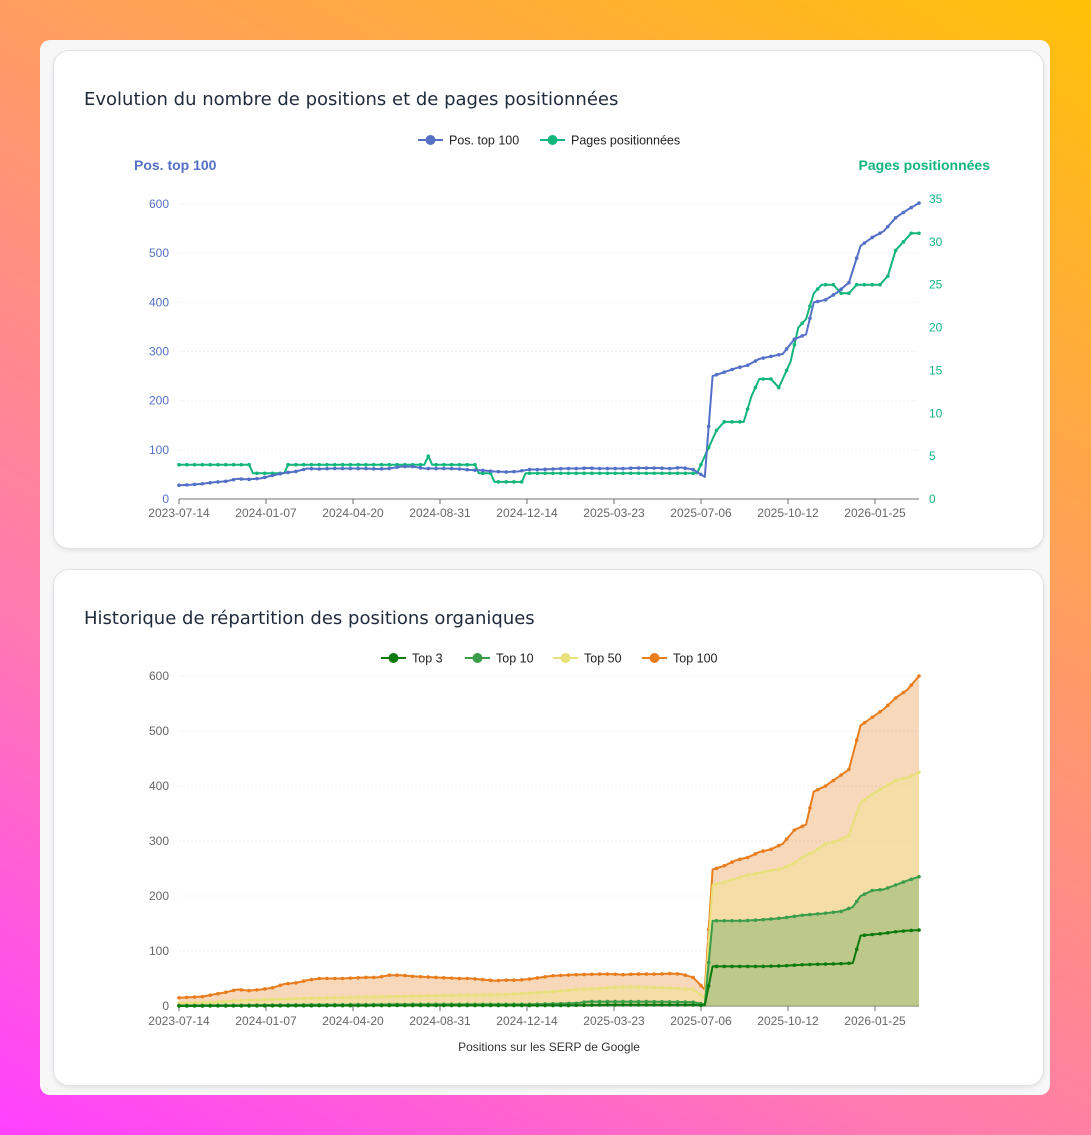 This screenshot has height=1135, width=1091. I want to click on x-tick-label: 2023-07-14, so click(179, 1021).